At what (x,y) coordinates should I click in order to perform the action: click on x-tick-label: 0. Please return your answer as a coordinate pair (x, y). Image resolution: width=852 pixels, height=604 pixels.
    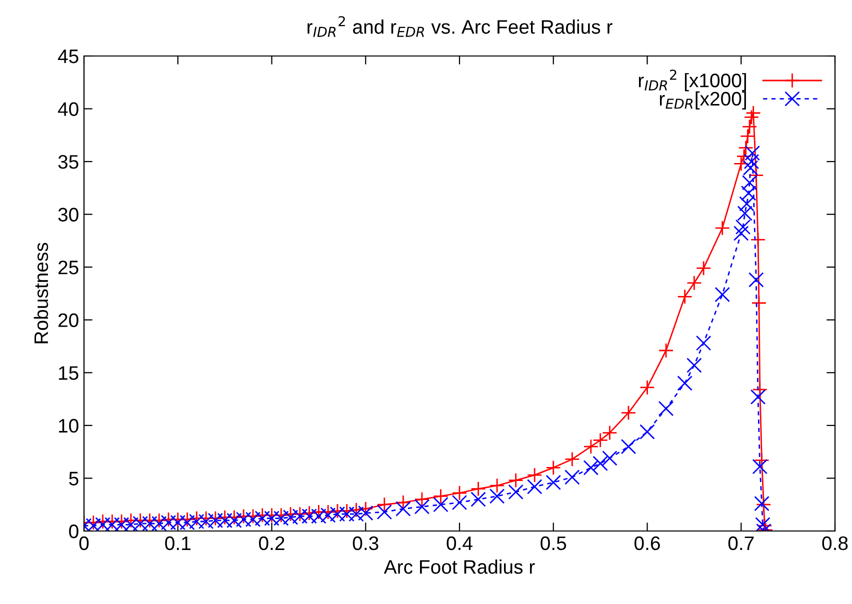
    Looking at the image, I should click on (84, 543).